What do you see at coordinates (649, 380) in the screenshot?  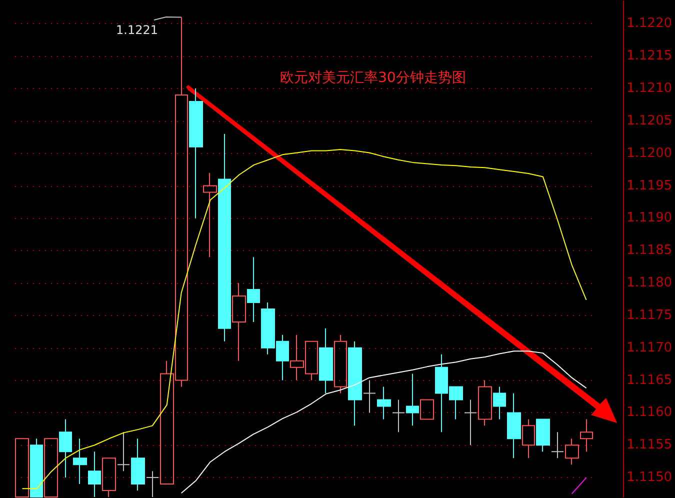 I see `y-tick-label: 1.1165` at bounding box center [649, 380].